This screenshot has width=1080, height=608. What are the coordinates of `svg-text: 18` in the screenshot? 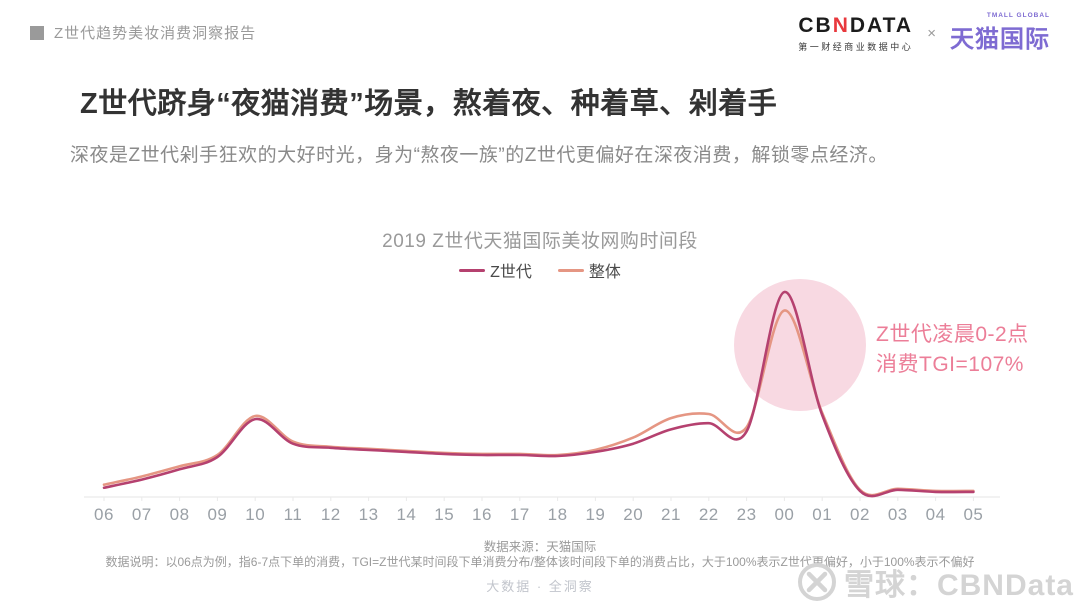 It's located at (558, 514).